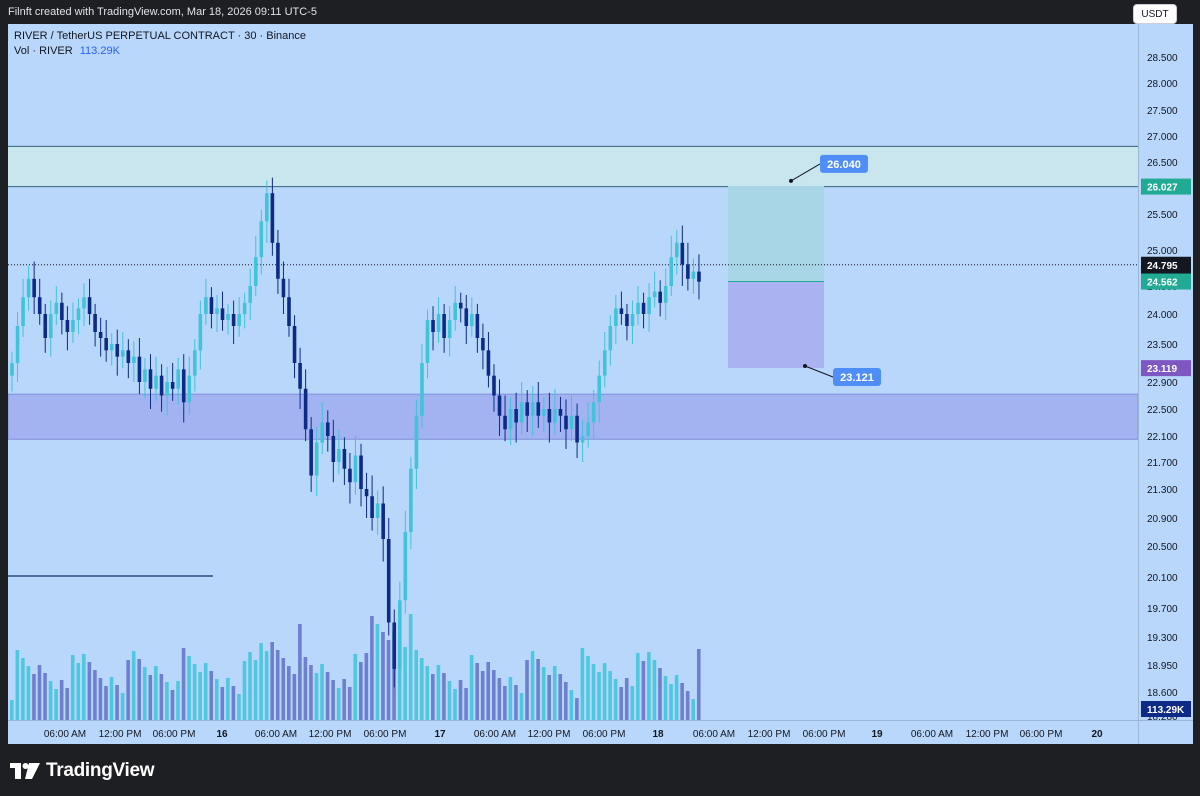 The width and height of the screenshot is (1200, 796). I want to click on tradingview-logo: TradingView, so click(82, 771).